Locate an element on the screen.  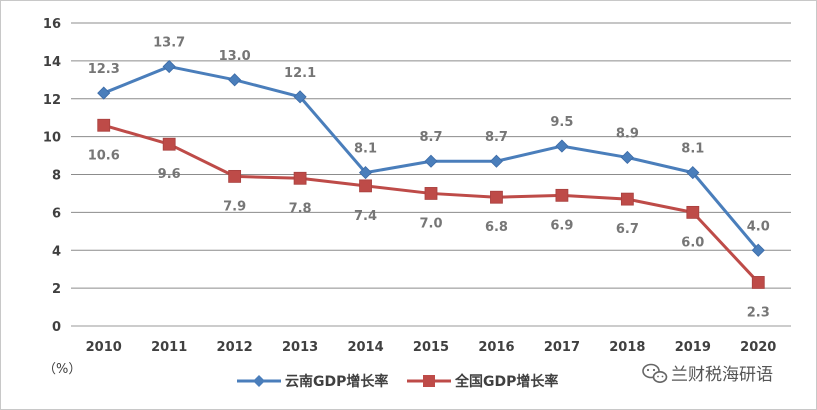
data-label: 6.8 is located at coordinates (496, 227).